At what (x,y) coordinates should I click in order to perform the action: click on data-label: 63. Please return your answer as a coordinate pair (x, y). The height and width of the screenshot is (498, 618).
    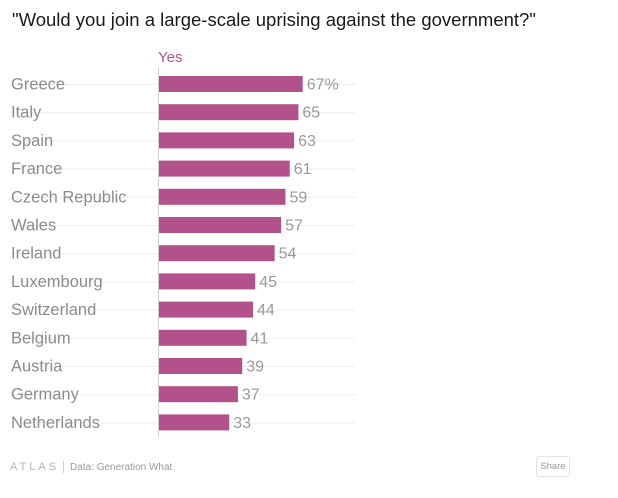
    Looking at the image, I should click on (307, 141).